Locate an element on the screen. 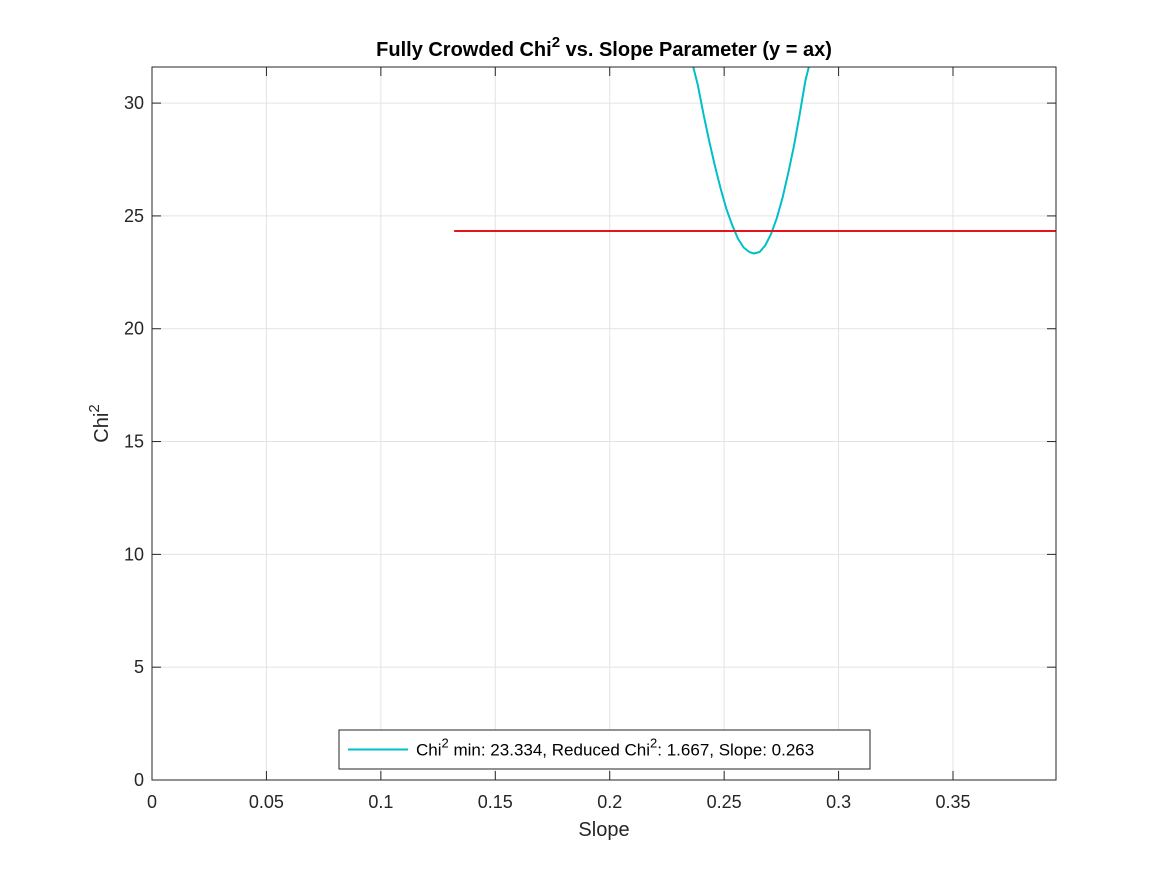  chi2-curve is located at coordinates (751, 161).